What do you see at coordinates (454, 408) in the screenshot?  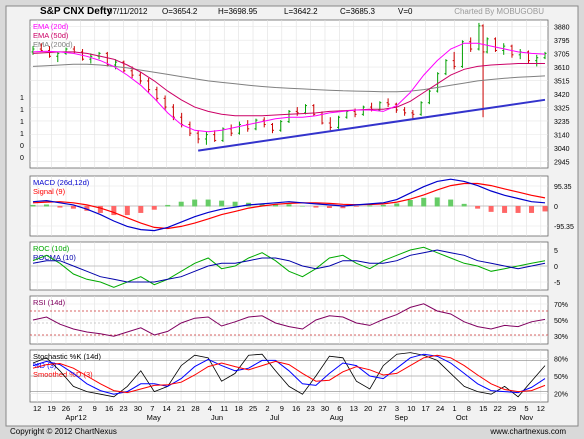 I see `x-tick-label: 1` at bounding box center [454, 408].